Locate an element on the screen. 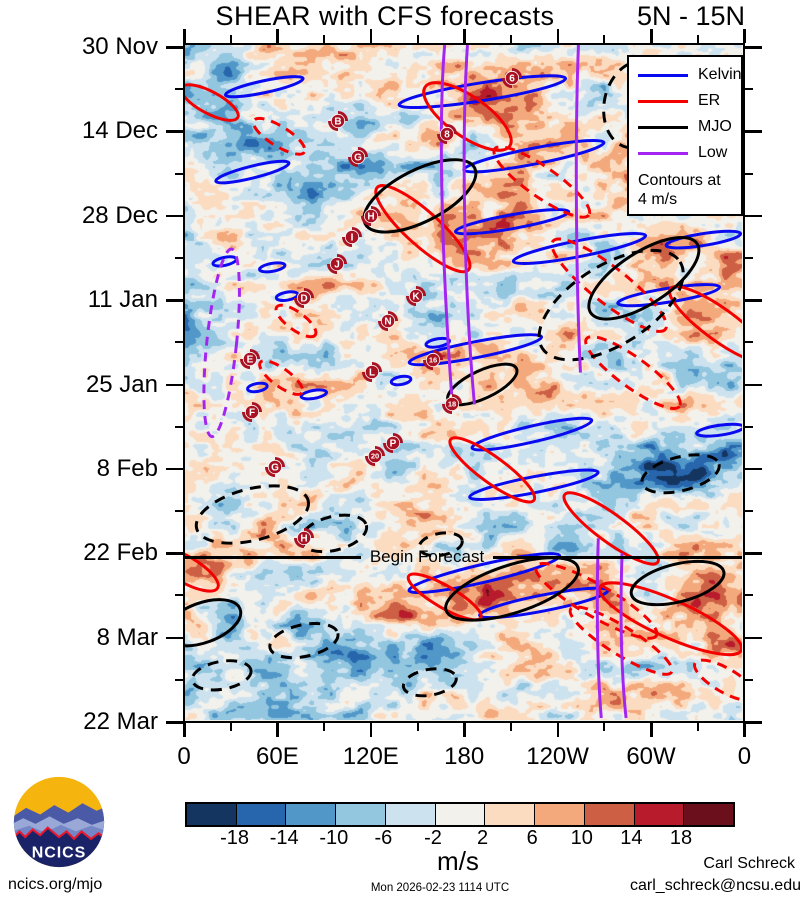  svg-text: 20 is located at coordinates (375, 456).